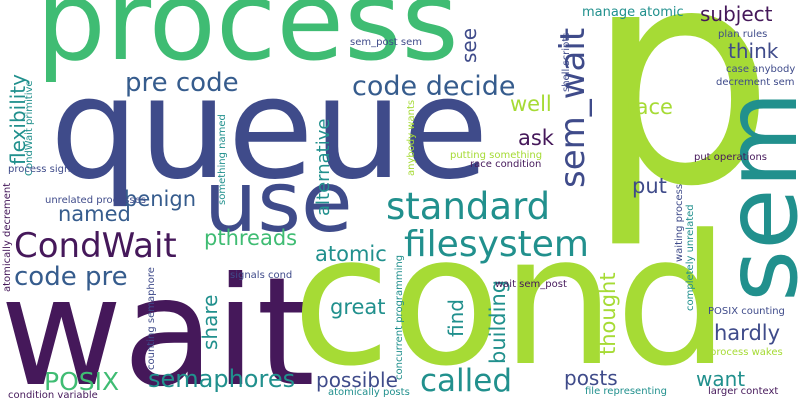  I want to click on word-process-wakes: process wakes, so click(746, 352).